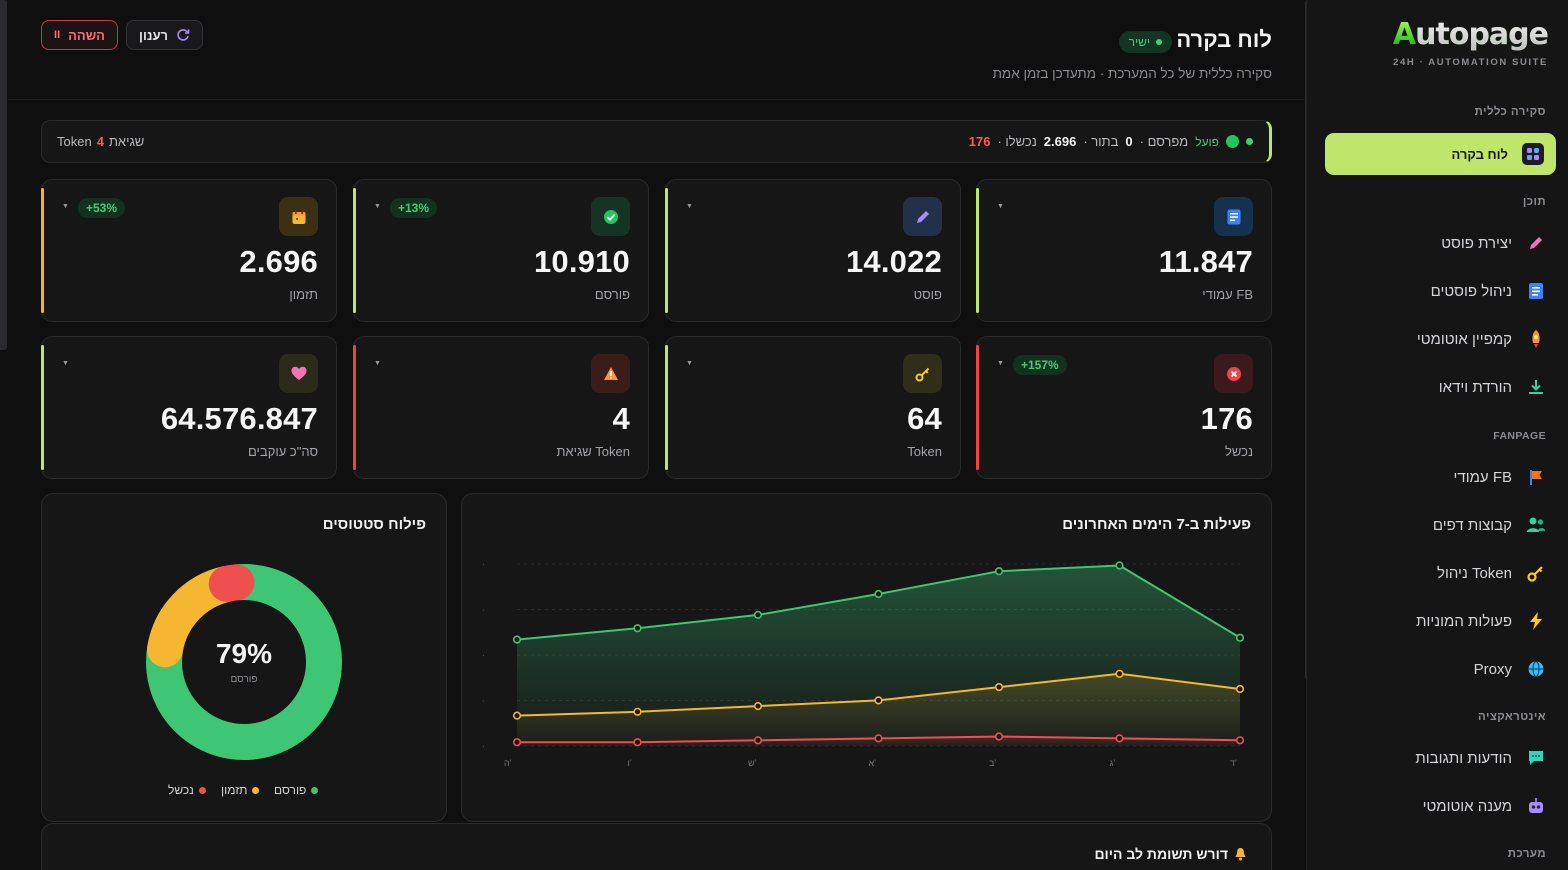 The width and height of the screenshot is (1568, 870). What do you see at coordinates (1536, 387) in the screenshot?
I see `download-icon` at bounding box center [1536, 387].